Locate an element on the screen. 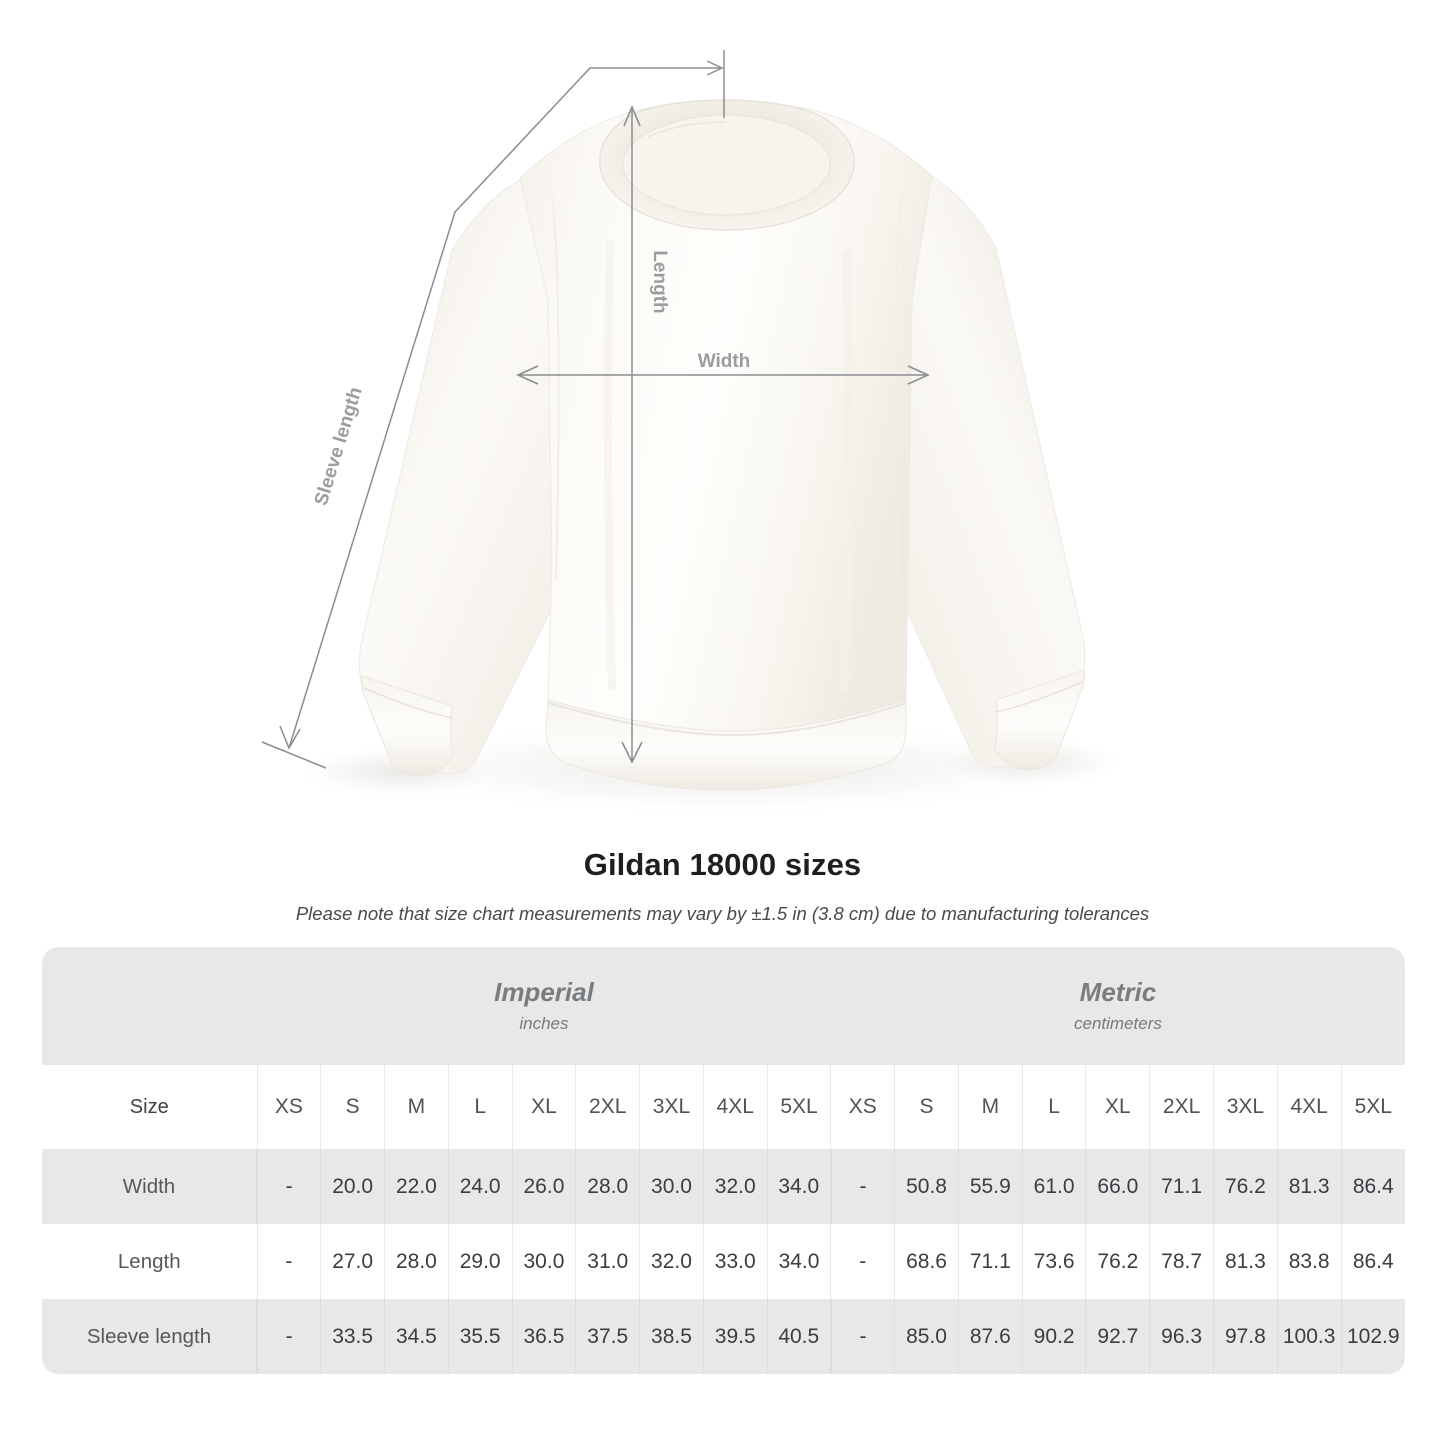 This screenshot has width=1445, height=1445. size-header-metric-5xl: 5XL is located at coordinates (1372, 1107).